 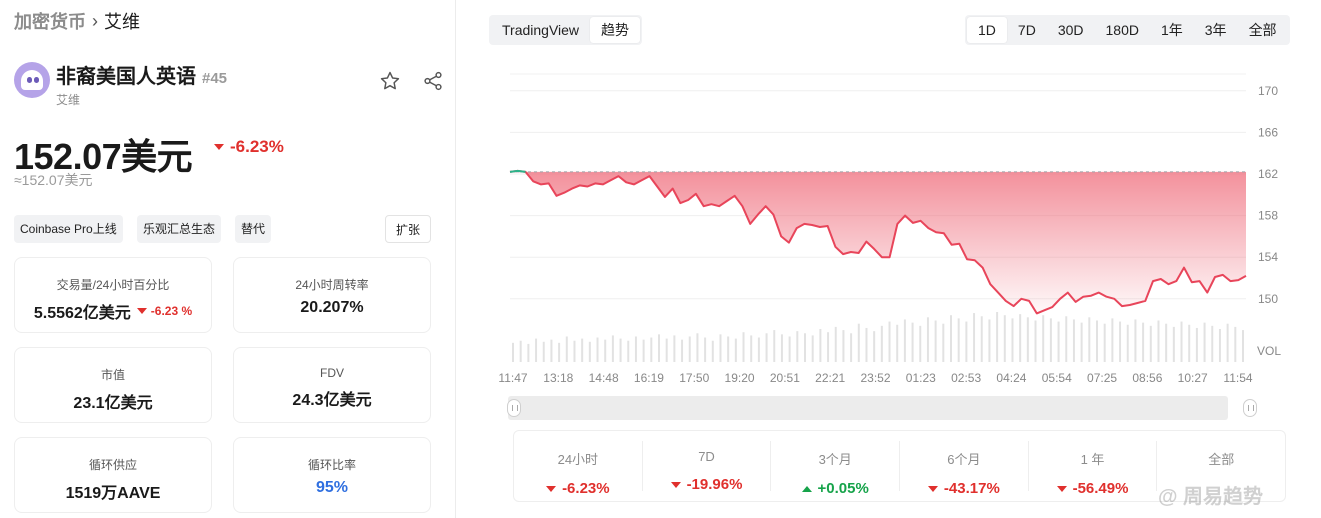 What do you see at coordinates (332, 487) in the screenshot?
I see `stat-value: 95%` at bounding box center [332, 487].